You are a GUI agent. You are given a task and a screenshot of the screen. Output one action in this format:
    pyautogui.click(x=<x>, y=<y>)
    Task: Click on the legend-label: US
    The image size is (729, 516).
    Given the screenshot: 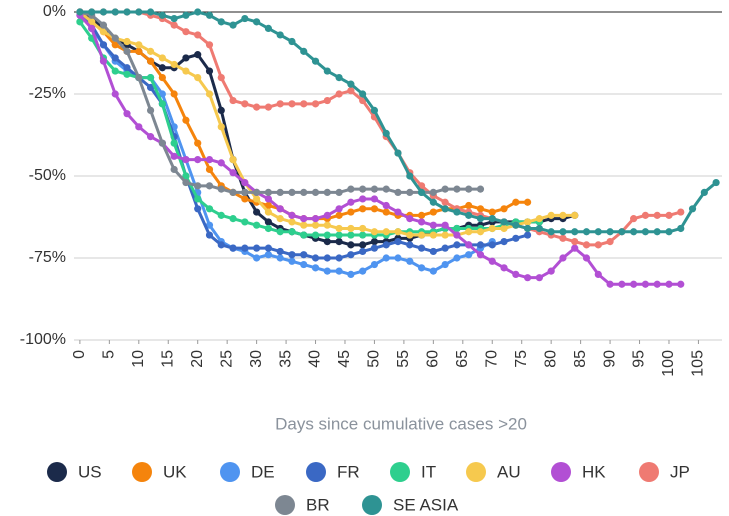 What is the action you would take?
    pyautogui.click(x=90, y=471)
    